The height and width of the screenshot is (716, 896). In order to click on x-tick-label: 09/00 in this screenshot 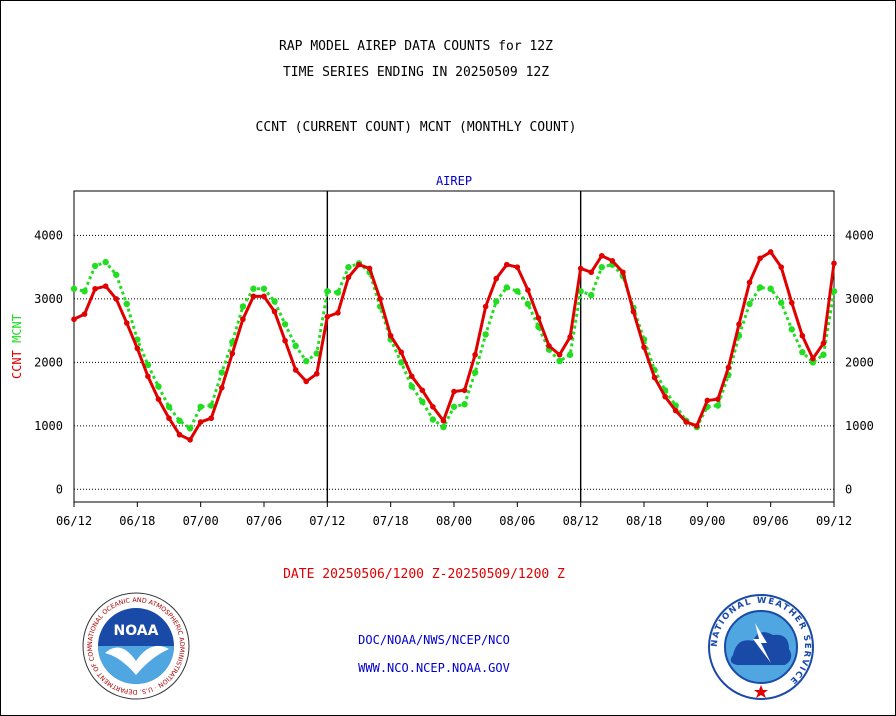, I will do `click(707, 521)`.